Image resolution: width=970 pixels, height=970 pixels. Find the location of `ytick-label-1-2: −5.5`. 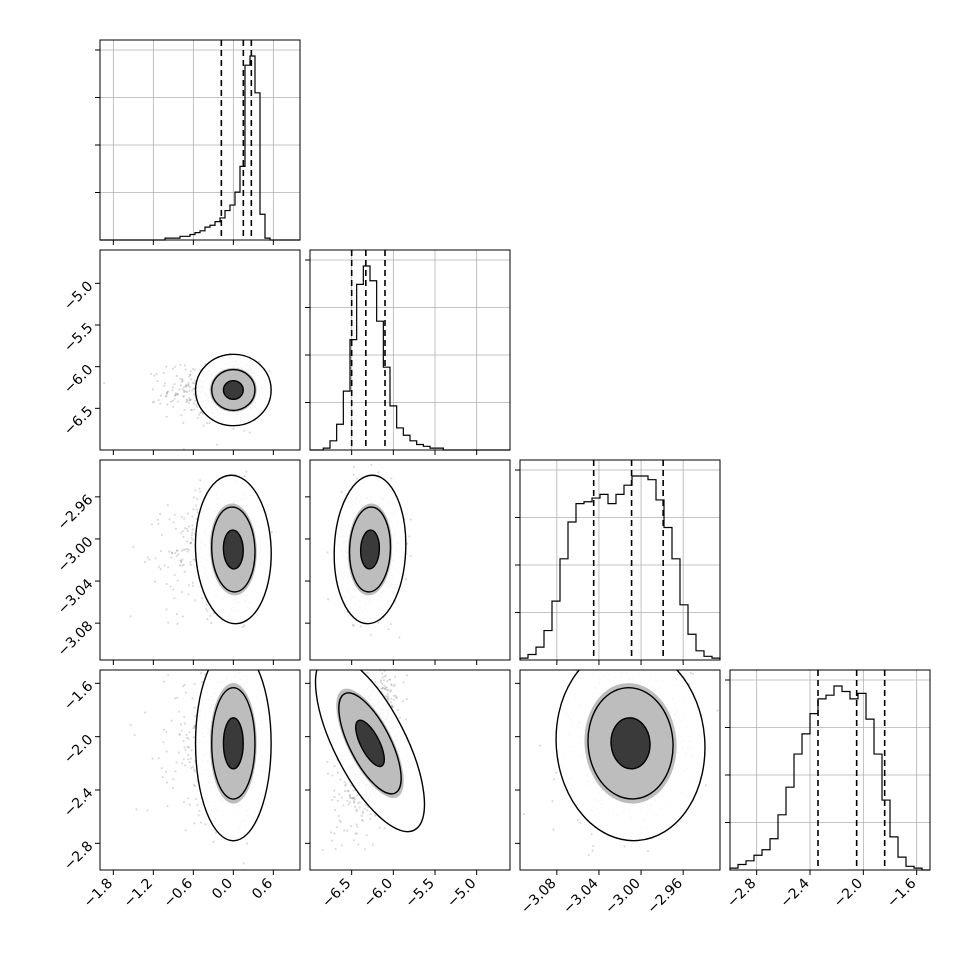

ytick-label-1-2: −5.5 is located at coordinates (78, 337).